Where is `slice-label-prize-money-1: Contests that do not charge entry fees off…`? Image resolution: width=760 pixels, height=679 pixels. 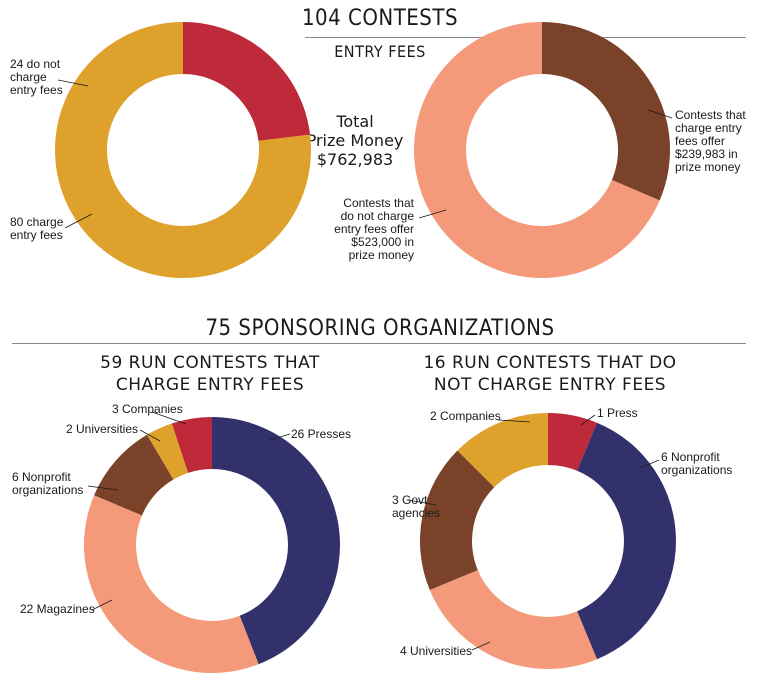
slice-label-prize-money-1: Contests that do not charge entry fees off… is located at coordinates (374, 229).